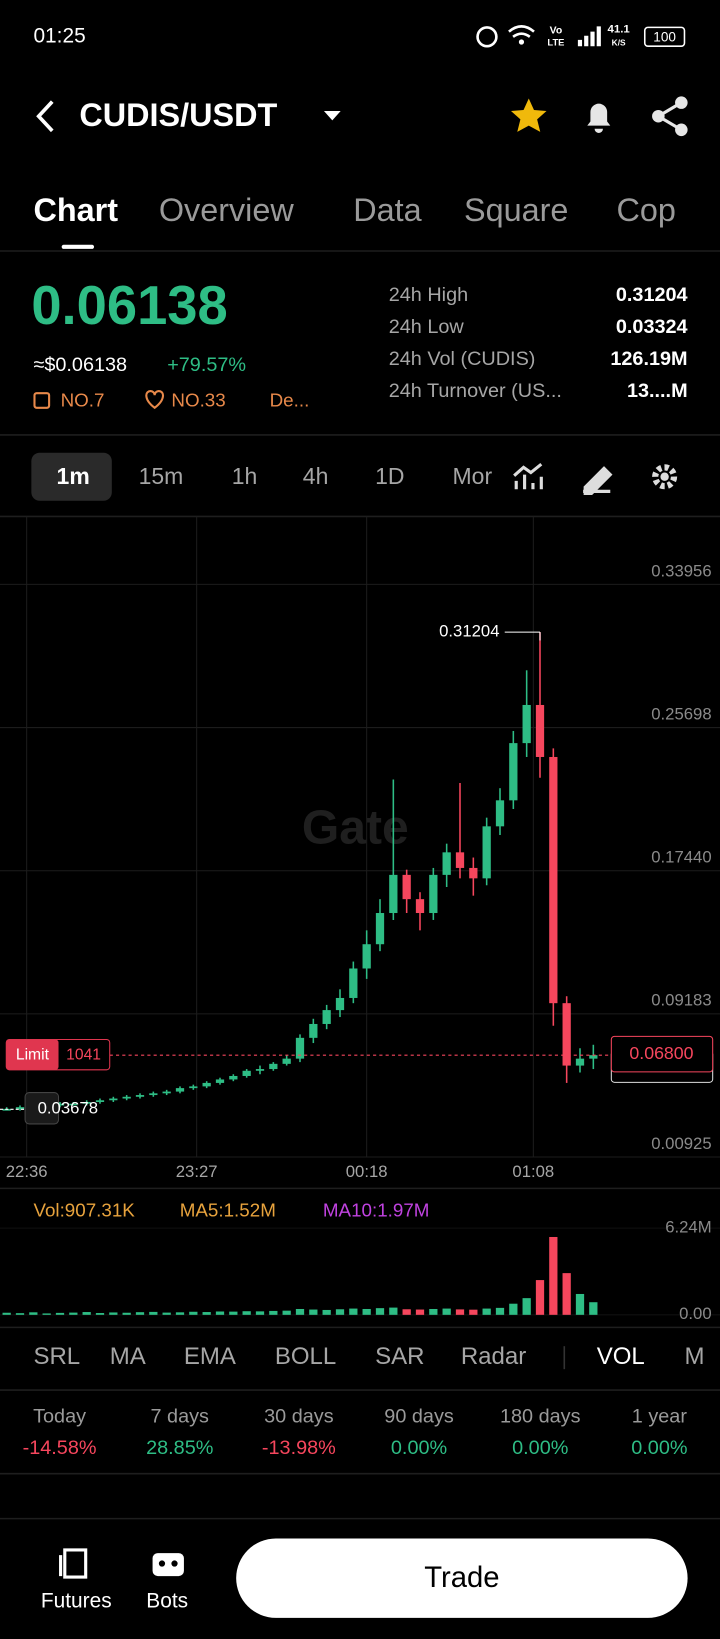 This screenshot has height=1639, width=720. Describe the element at coordinates (419, 1448) in the screenshot. I see `period-change: 0.00%` at that location.